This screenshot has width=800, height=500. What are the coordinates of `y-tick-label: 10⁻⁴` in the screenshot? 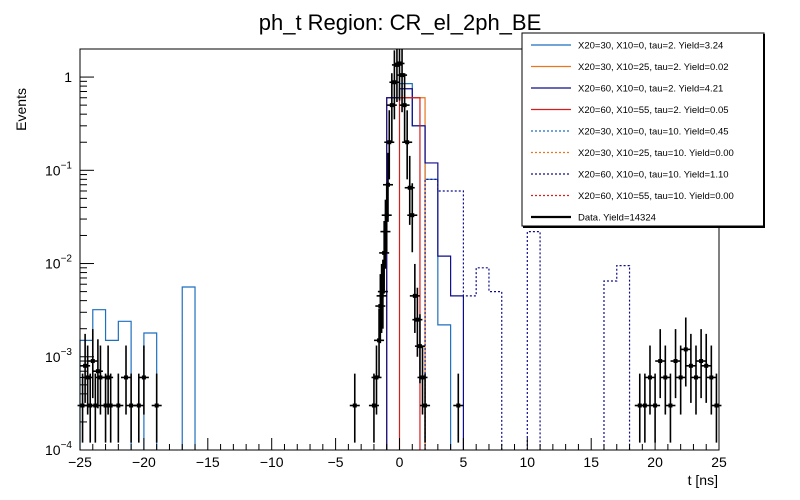 It's located at (58, 449).